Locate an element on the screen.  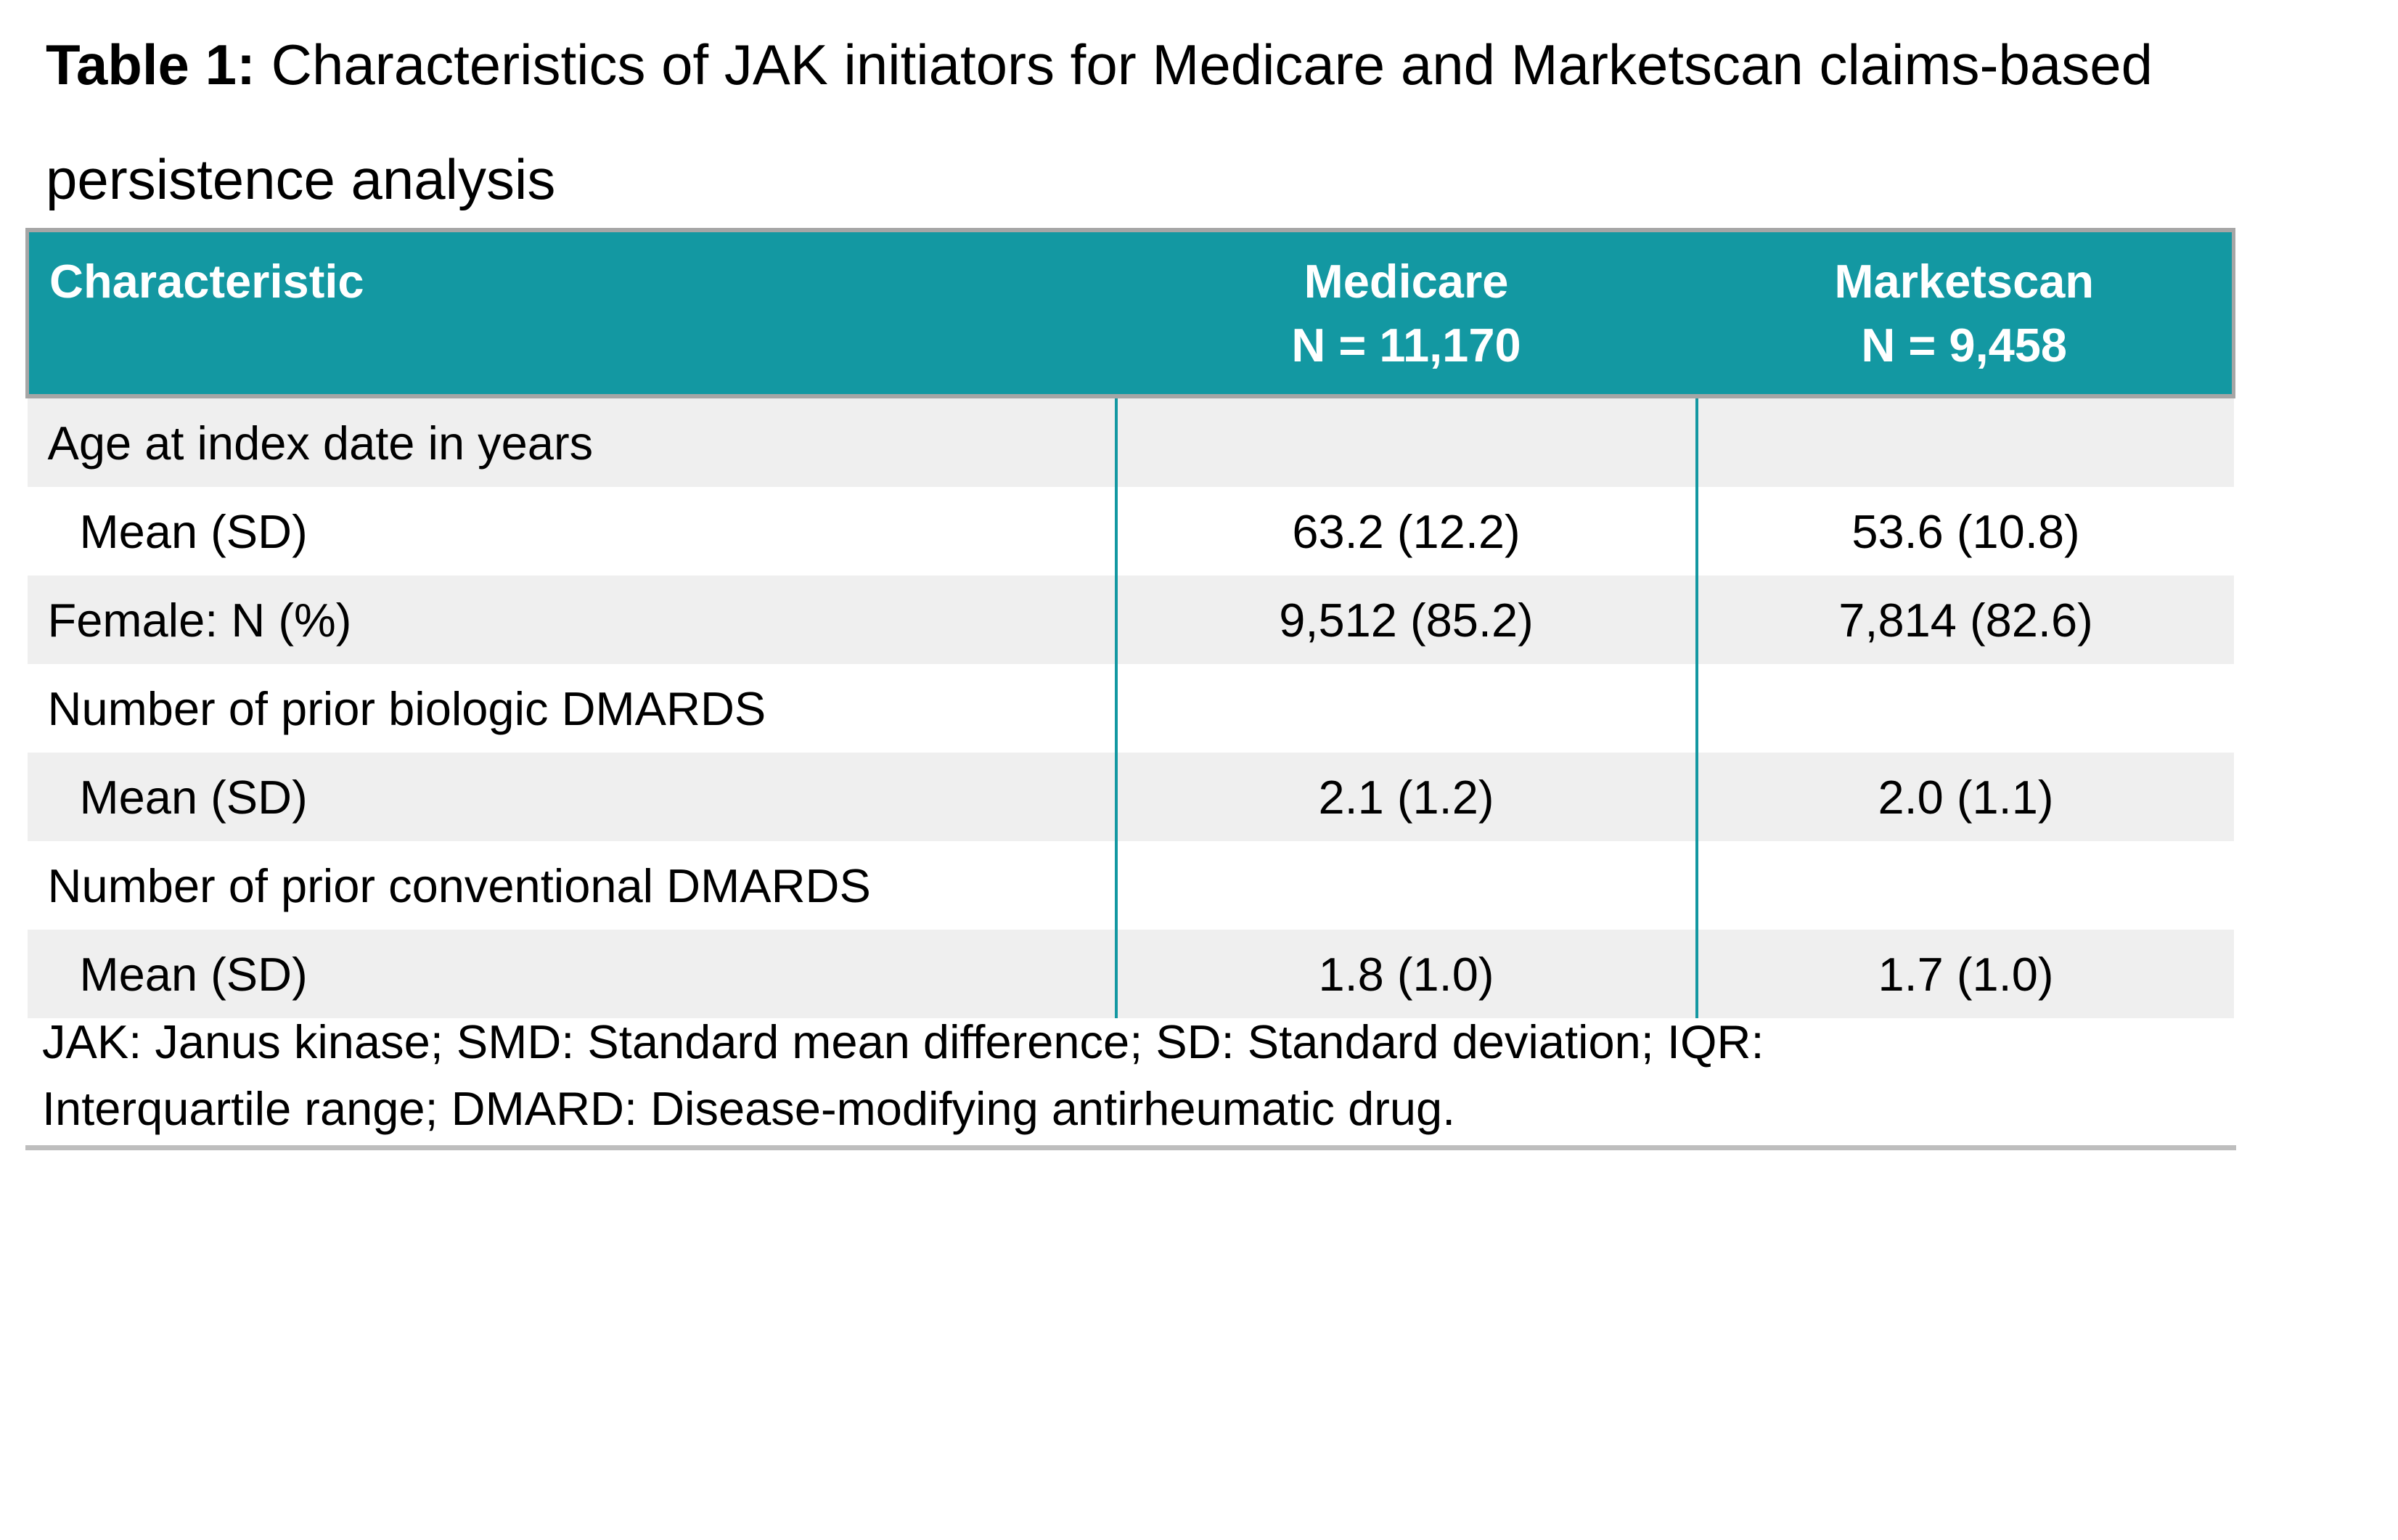
row-label: Female: N (%) is located at coordinates (571, 620).